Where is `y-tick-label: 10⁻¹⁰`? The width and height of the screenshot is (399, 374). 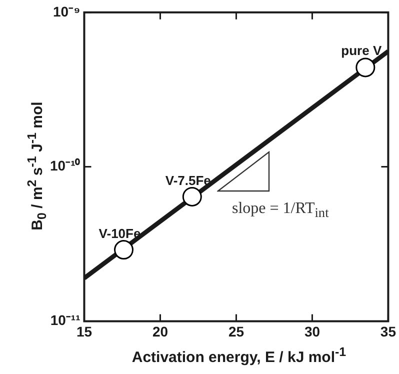
y-tick-label: 10⁻¹⁰ is located at coordinates (65, 166).